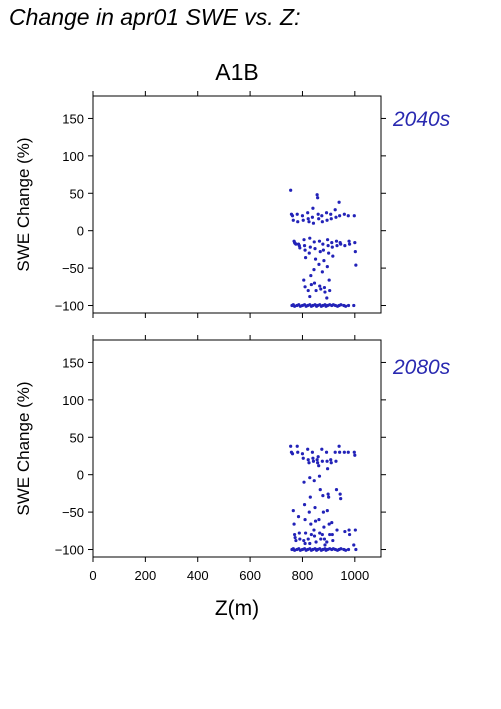  Describe the element at coordinates (73, 512) in the screenshot. I see `y-tick-label: −50` at that location.